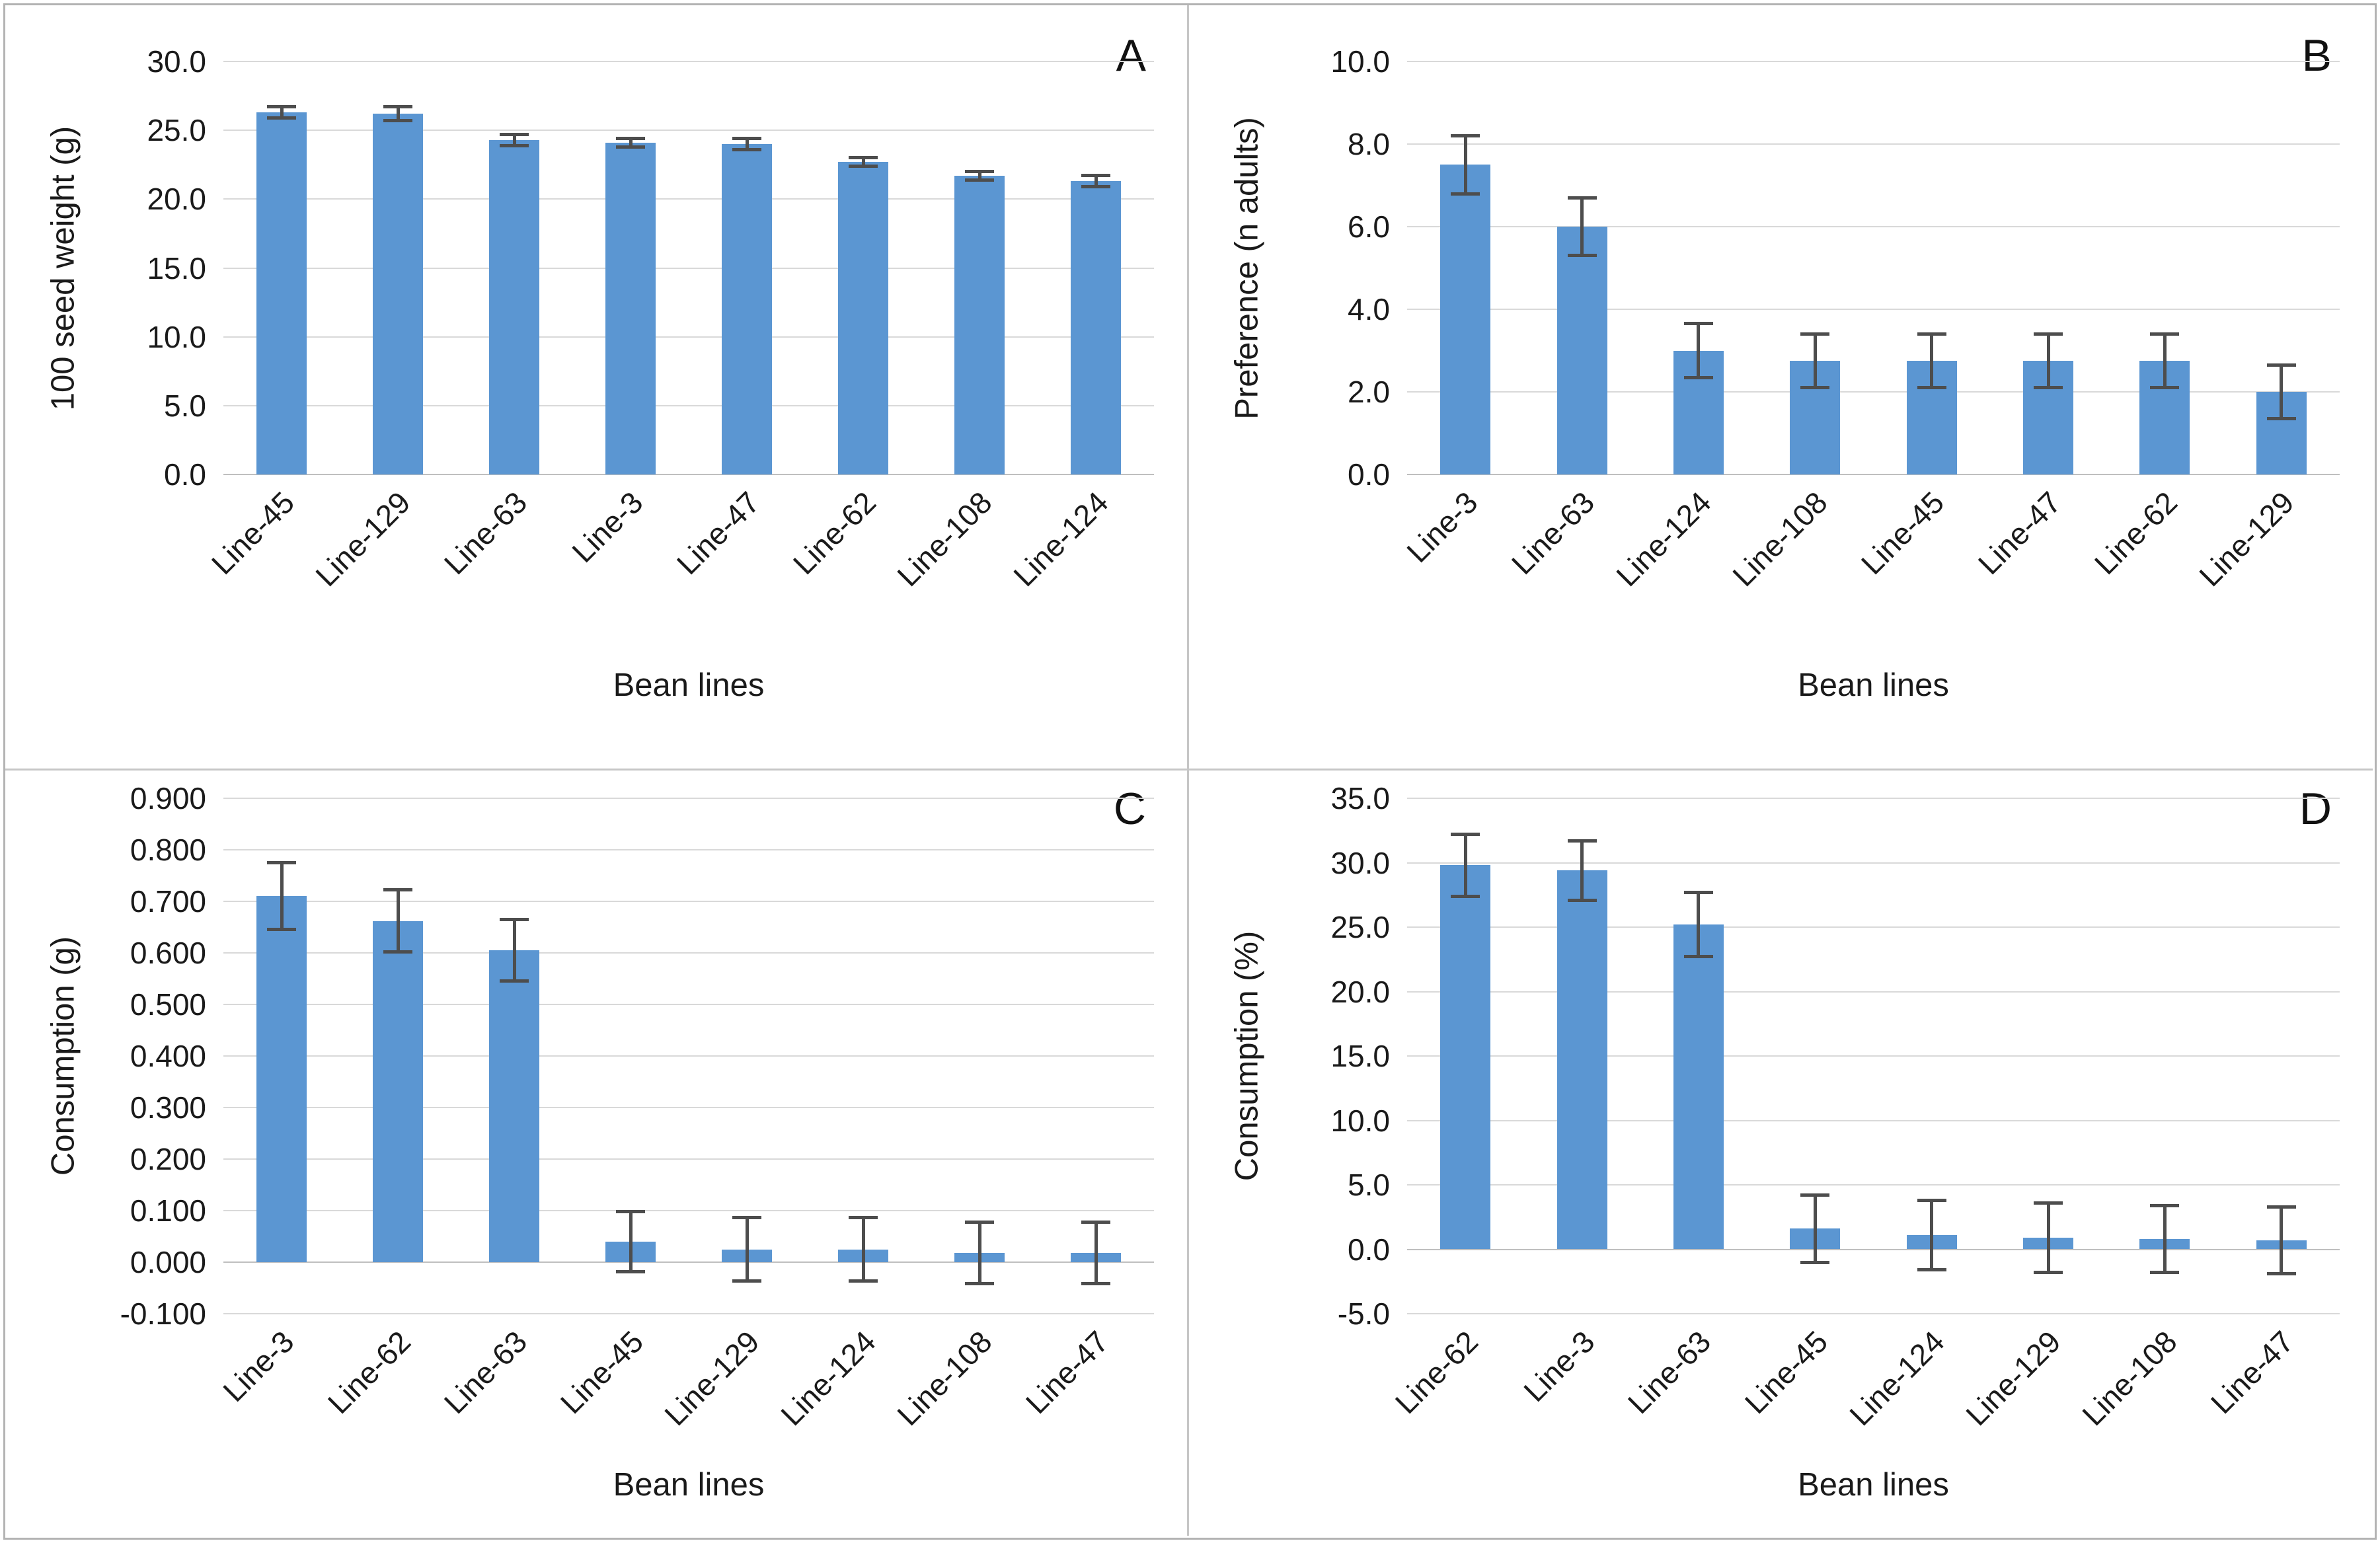  What do you see at coordinates (1360, 1056) in the screenshot?
I see `y-tick-label: 15.0` at bounding box center [1360, 1056].